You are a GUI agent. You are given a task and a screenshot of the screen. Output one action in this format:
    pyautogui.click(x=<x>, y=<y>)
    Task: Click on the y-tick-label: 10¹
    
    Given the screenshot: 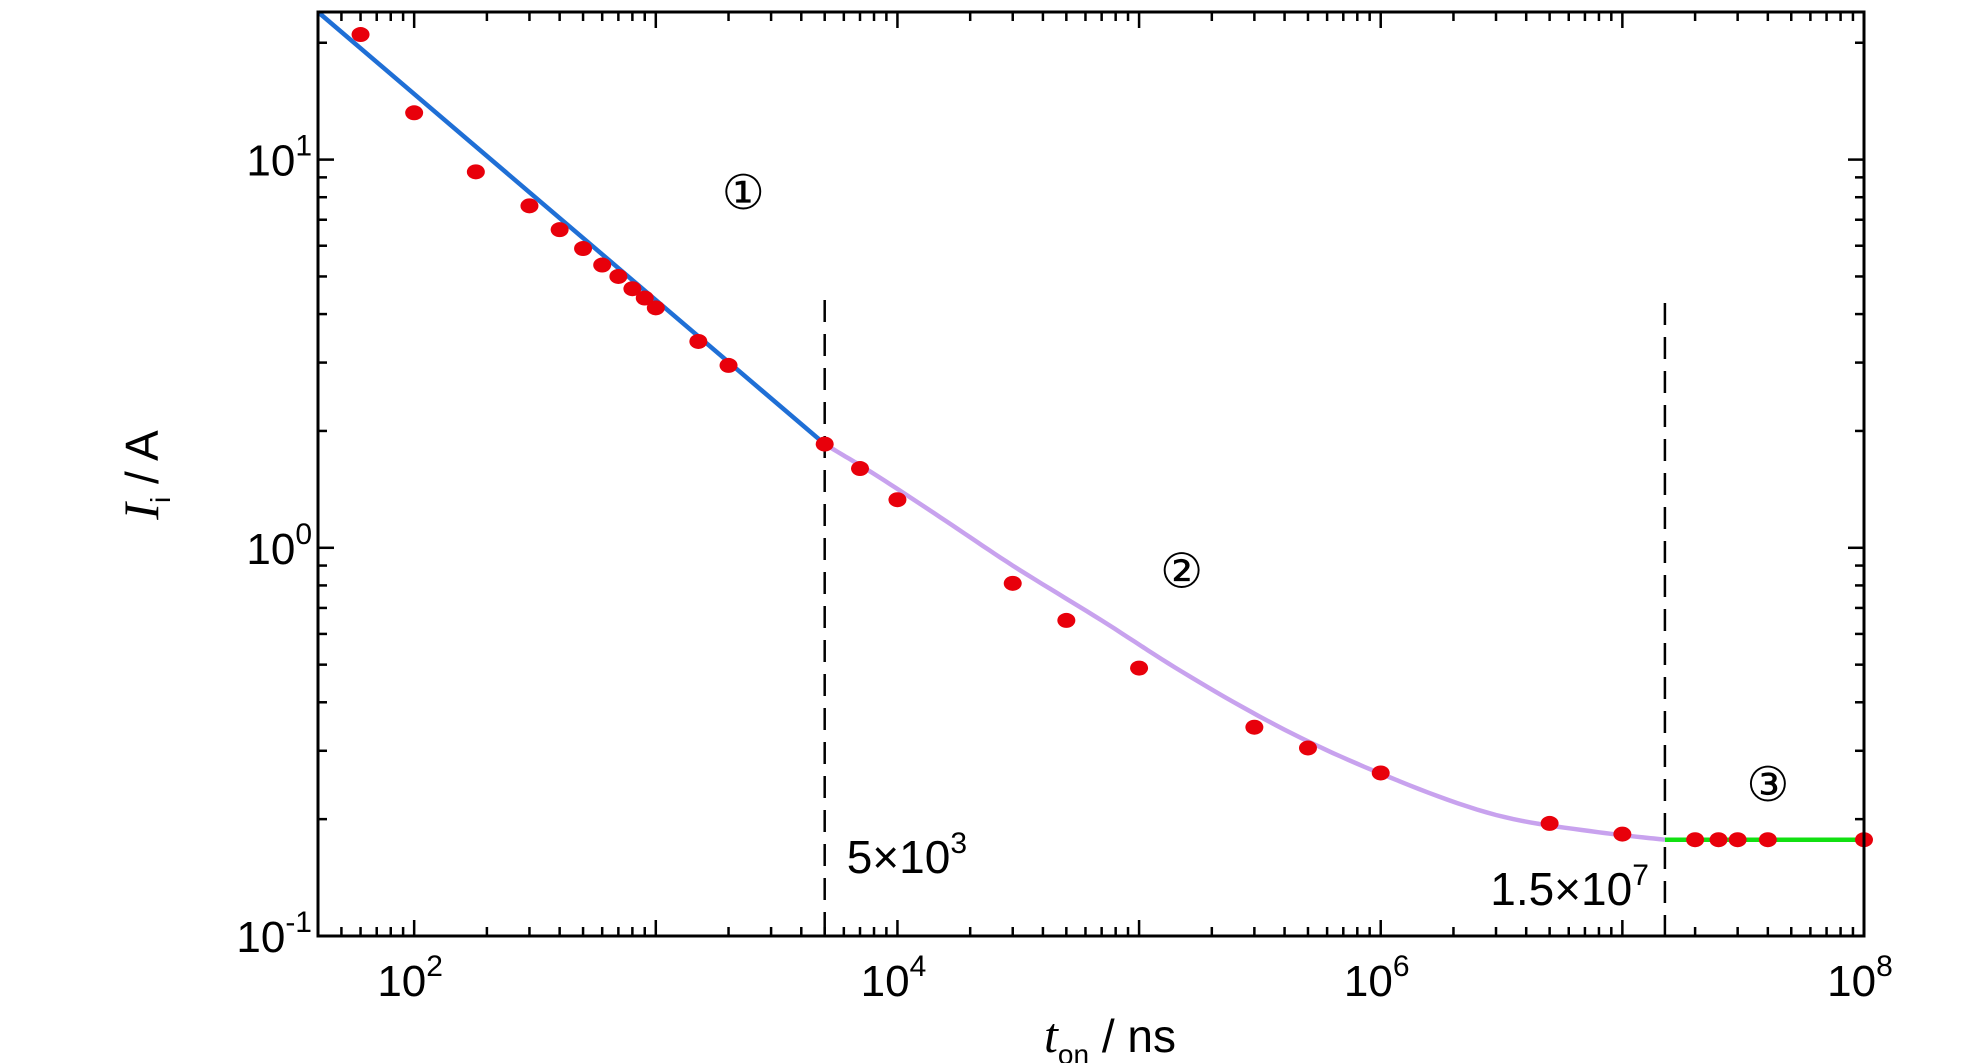 What is the action you would take?
    pyautogui.click(x=279, y=158)
    